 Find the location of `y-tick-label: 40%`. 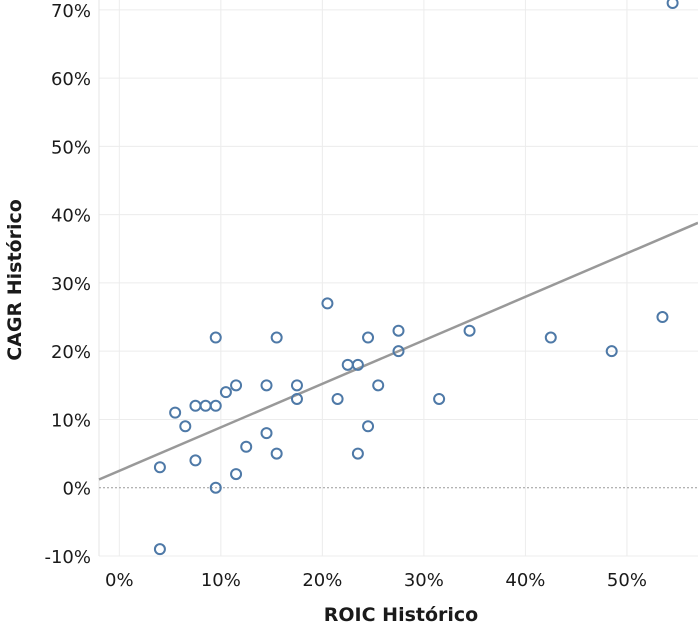

y-tick-label: 40% is located at coordinates (71, 216).